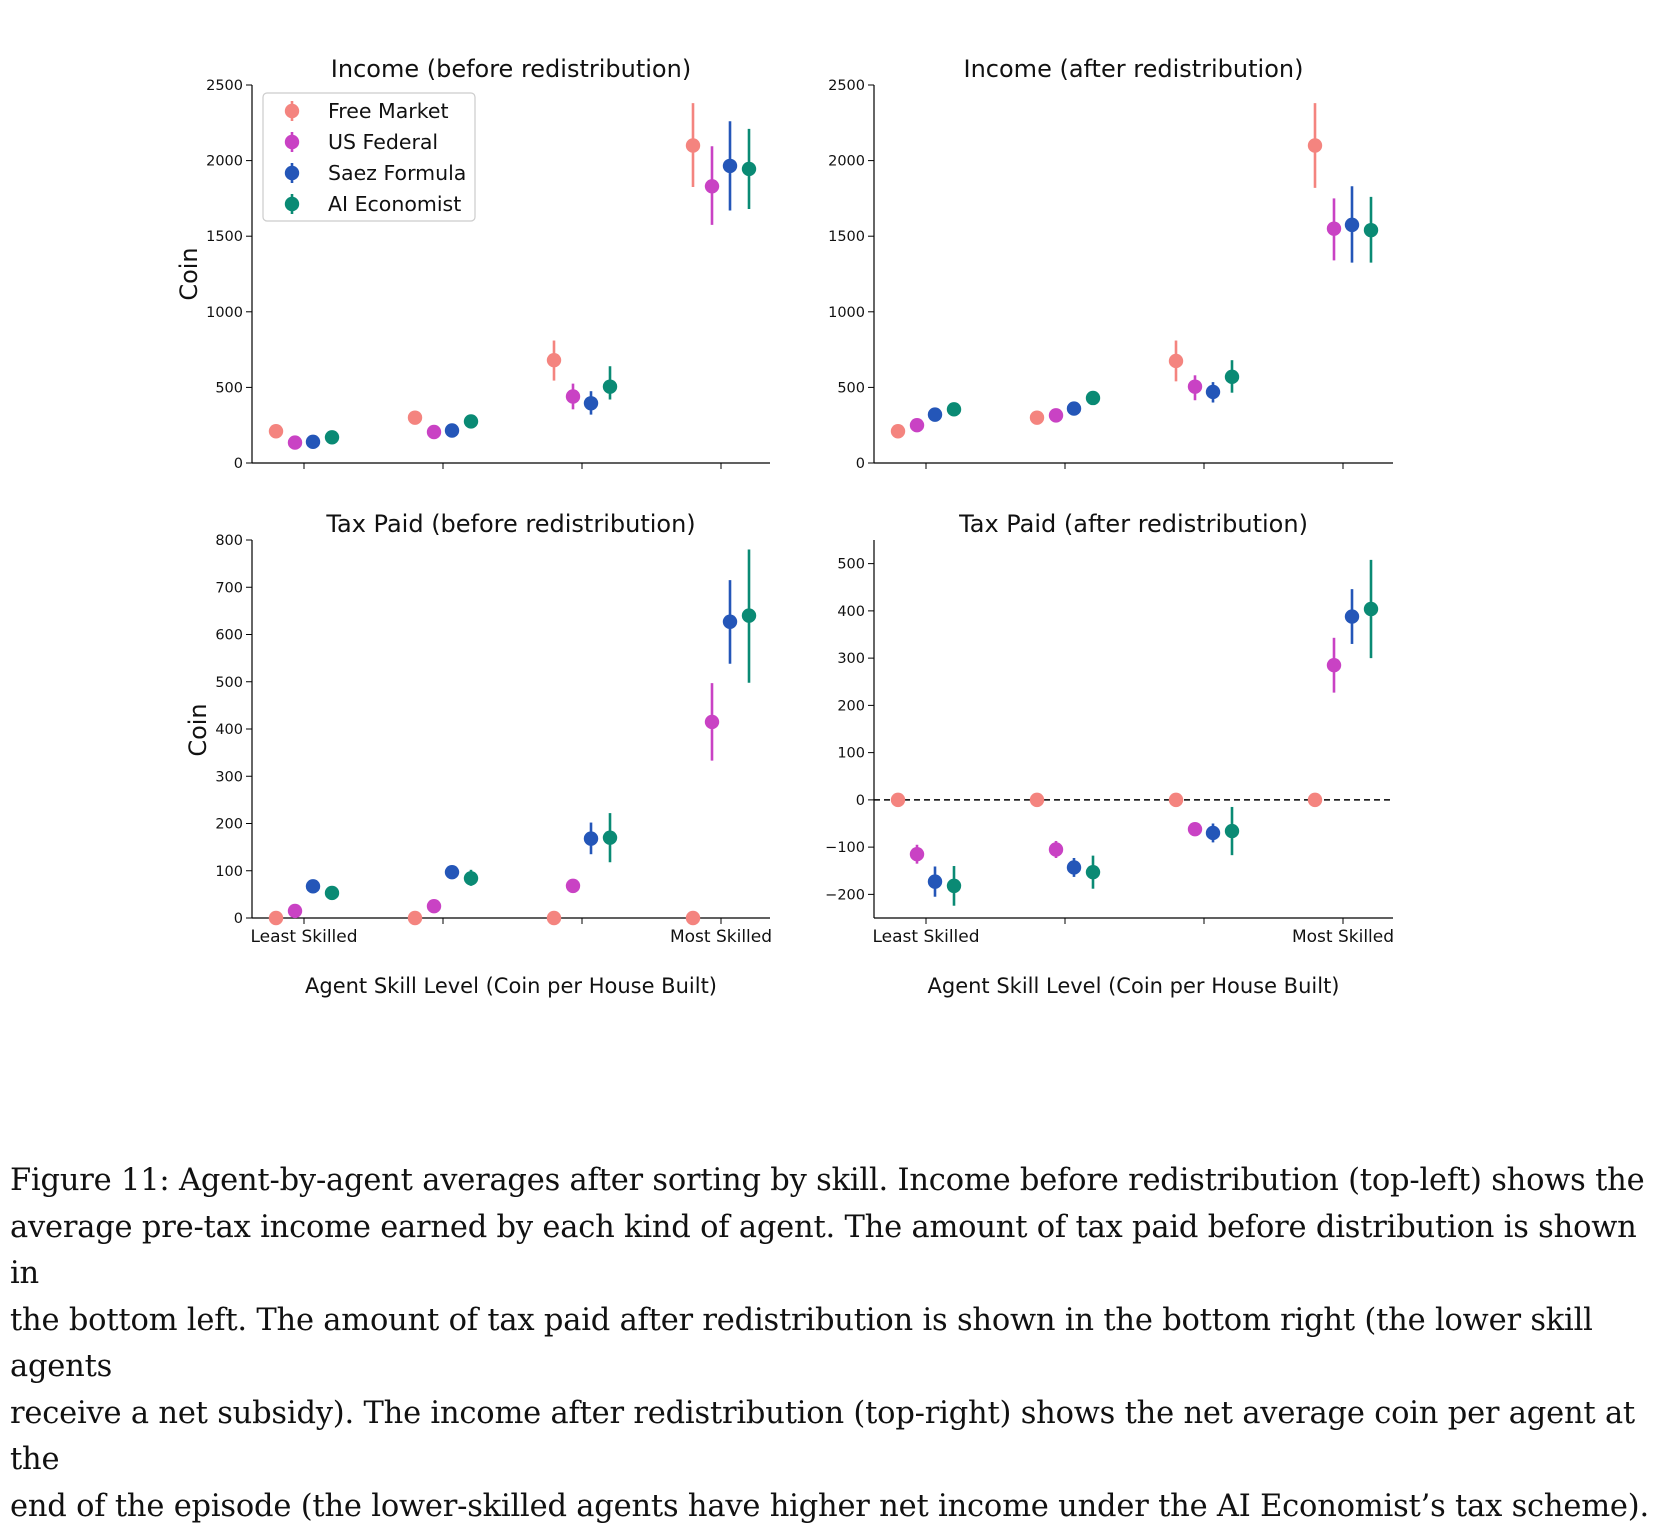  I want to click on y-tick-label: 700, so click(229, 588).